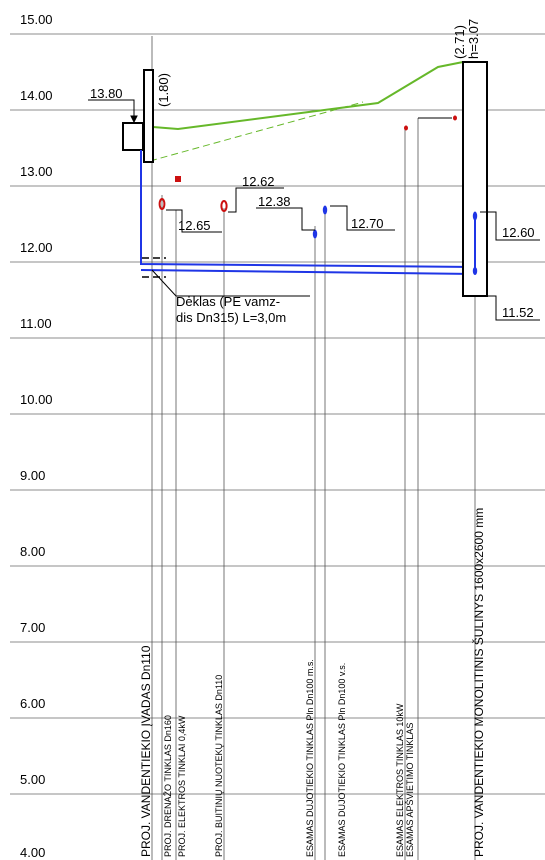 The image size is (545, 860). What do you see at coordinates (134, 119) in the screenshot?
I see `leader-13-80-arrow` at bounding box center [134, 119].